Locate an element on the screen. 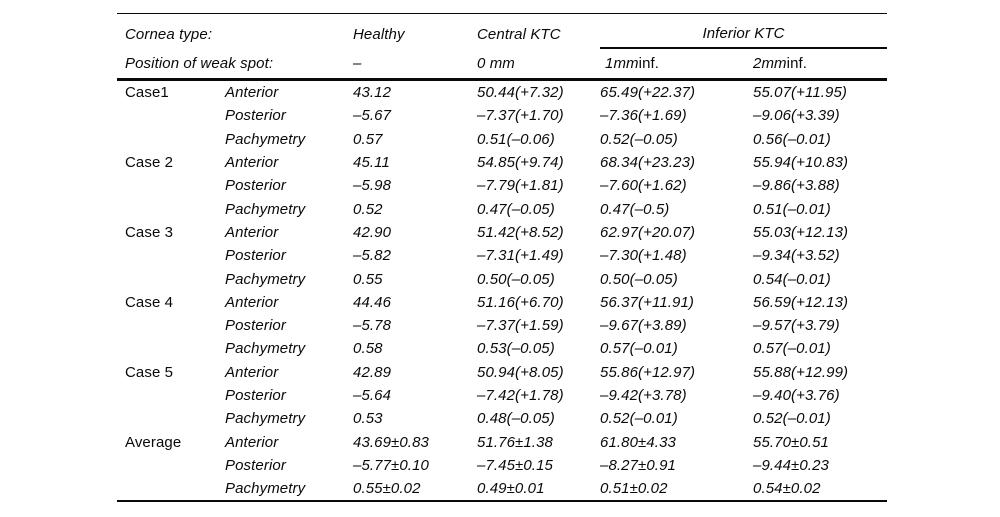  value-cell: 45.11 is located at coordinates (371, 163).